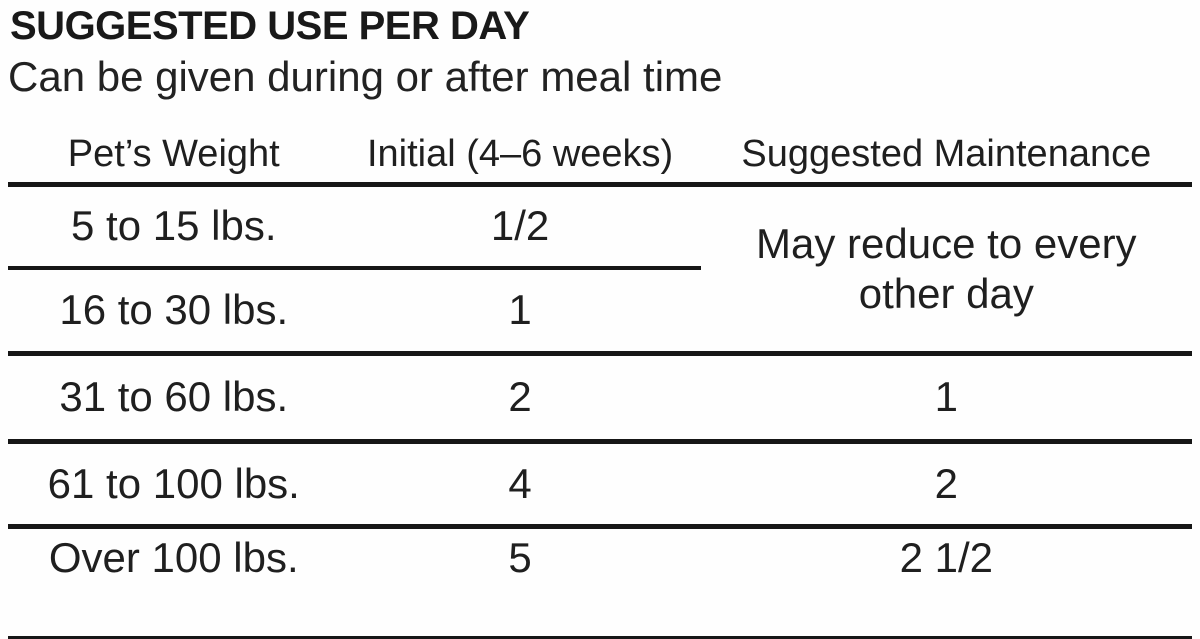 Image resolution: width=1200 pixels, height=639 pixels. I want to click on initial-dose-cell: 2, so click(520, 398).